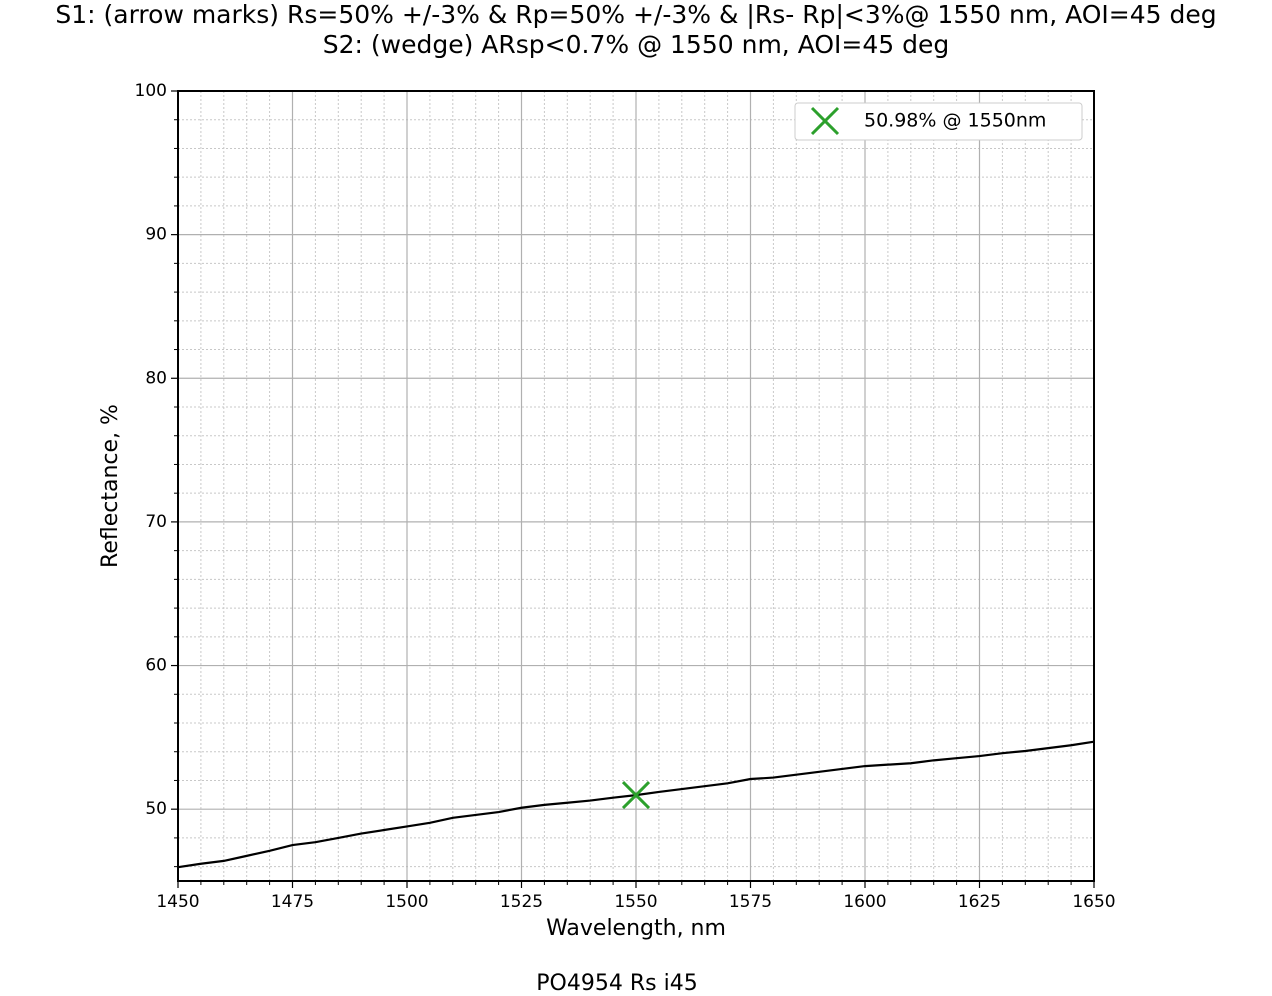 This screenshot has height=996, width=1272. Describe the element at coordinates (156, 809) in the screenshot. I see `y-tick-label: 50` at that location.